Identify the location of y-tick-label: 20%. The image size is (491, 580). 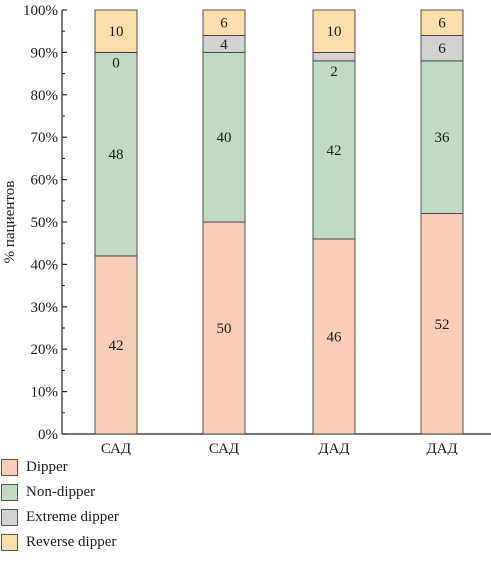
(45, 350).